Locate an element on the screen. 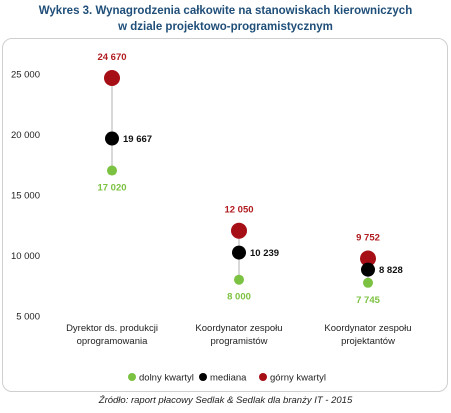 This screenshot has width=451, height=413. legend-label: górny kwartyl is located at coordinates (298, 378).